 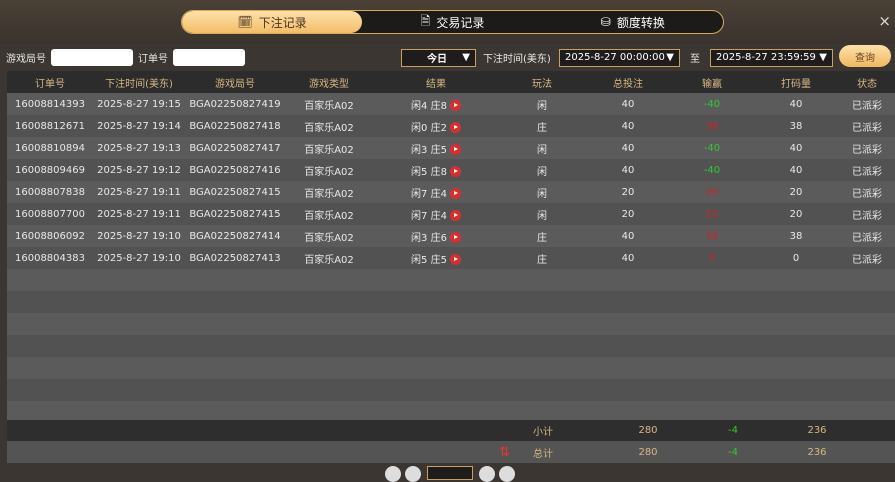 I want to click on total-label: 总计, so click(x=543, y=454).